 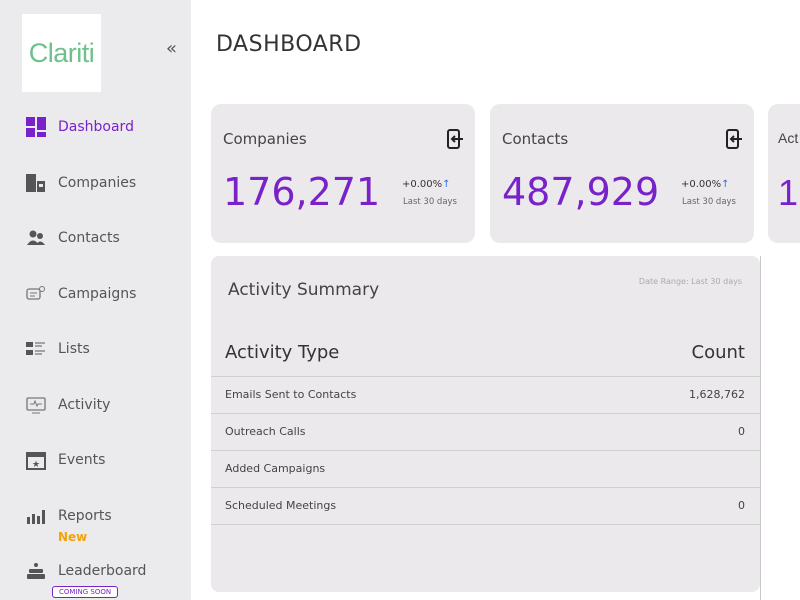 What do you see at coordinates (36, 405) in the screenshot?
I see `monitor-activity-icon` at bounding box center [36, 405].